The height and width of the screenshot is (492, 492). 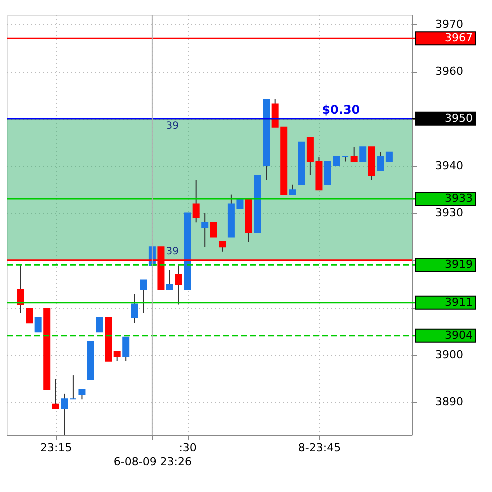 What do you see at coordinates (320, 448) in the screenshot?
I see `x-tick-label: 8-23:45` at bounding box center [320, 448].